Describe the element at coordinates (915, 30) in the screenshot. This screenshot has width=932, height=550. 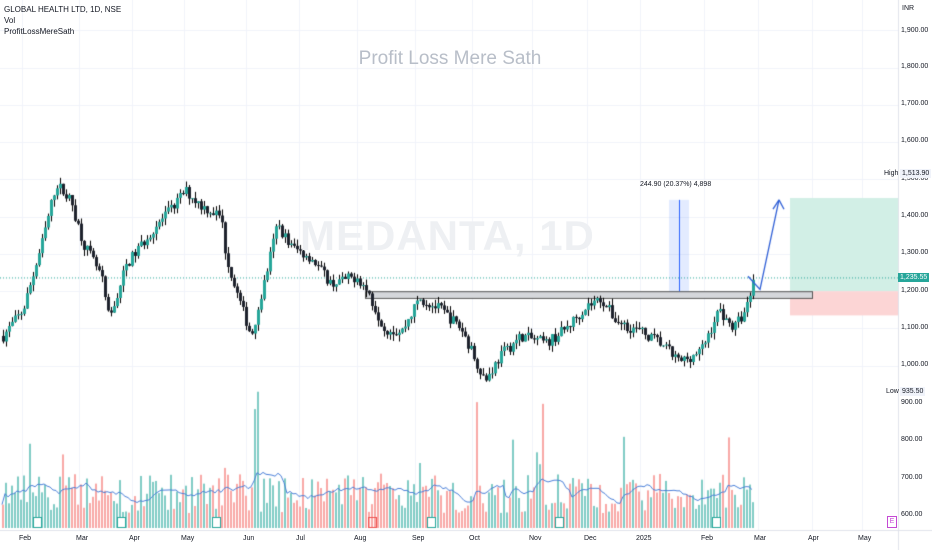
I see `price-tick: 1,900.00` at that location.